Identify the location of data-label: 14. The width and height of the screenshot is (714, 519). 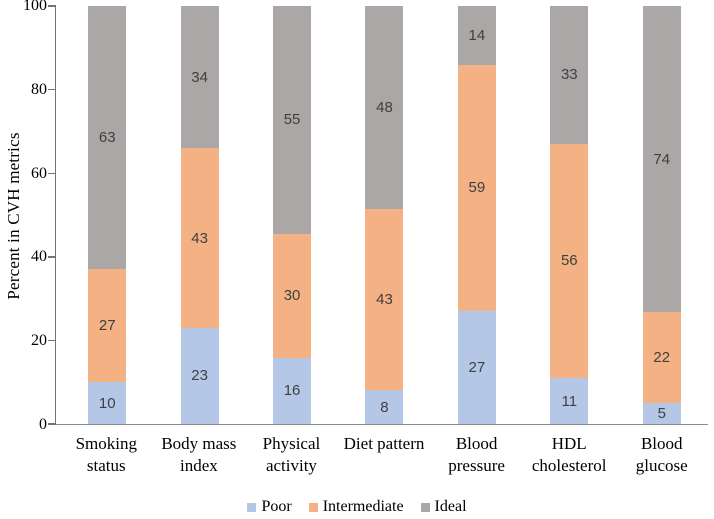
(477, 35).